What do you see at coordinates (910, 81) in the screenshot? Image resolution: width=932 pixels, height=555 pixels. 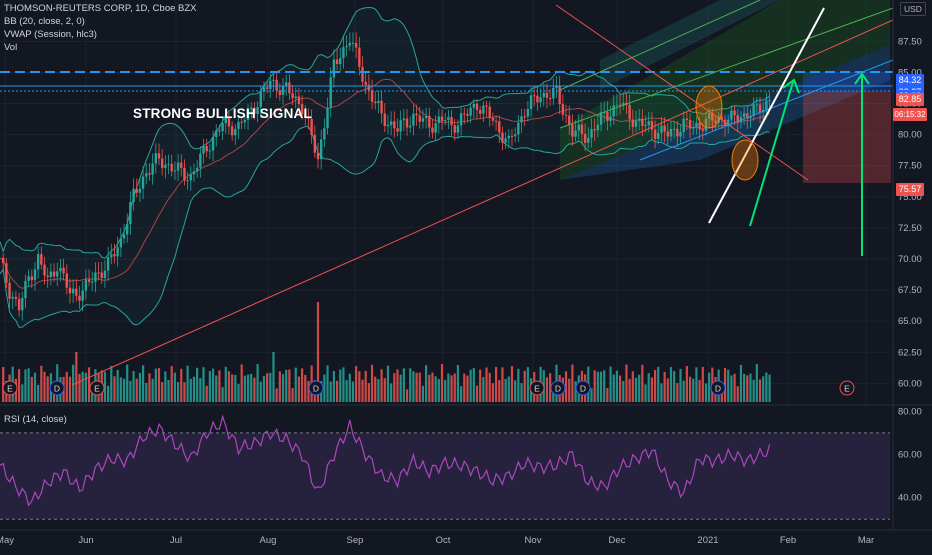 I see `price-label-tag-84-32: 84.32` at bounding box center [910, 81].